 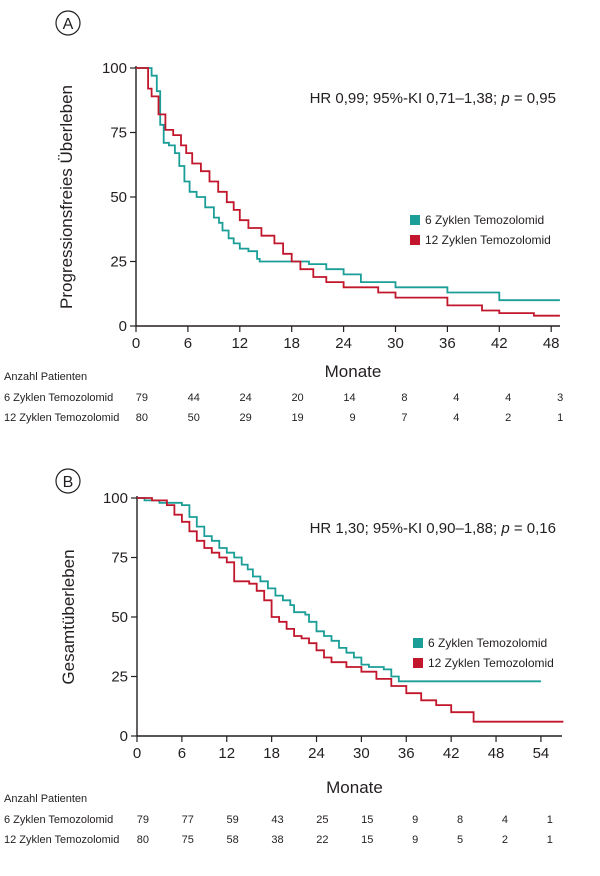 I want to click on y-axis-label: Gesamtüberleben, so click(x=68, y=616).